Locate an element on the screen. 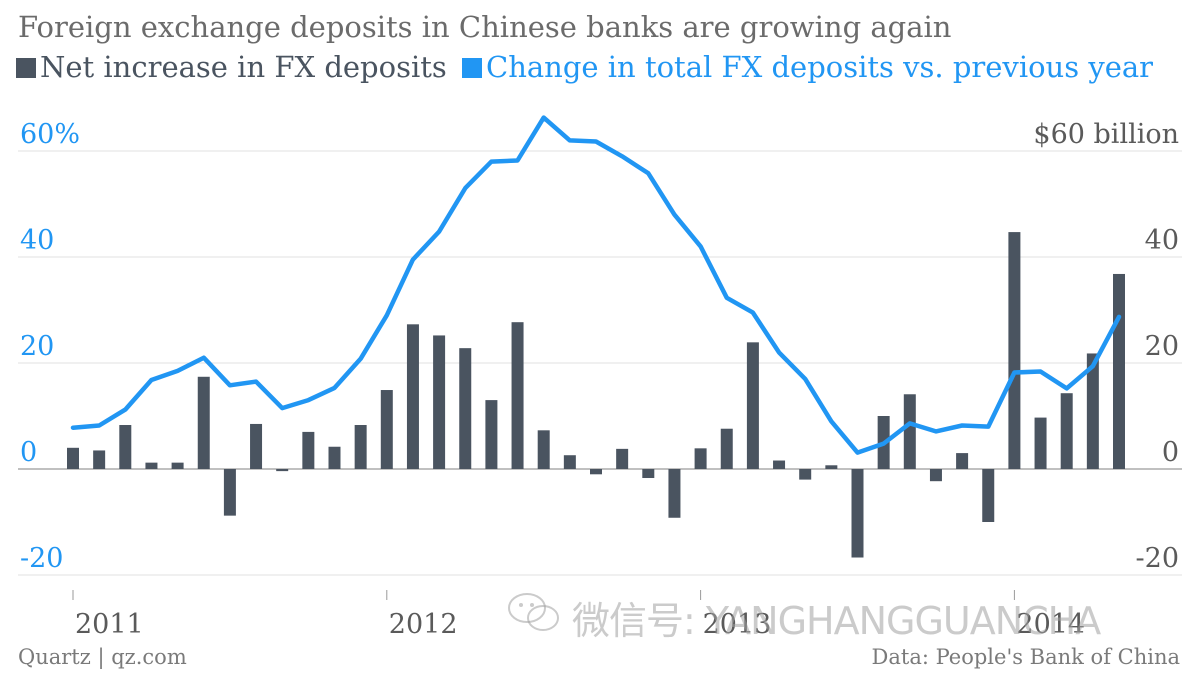  left-axis-tick-2: 20 is located at coordinates (37, 346).